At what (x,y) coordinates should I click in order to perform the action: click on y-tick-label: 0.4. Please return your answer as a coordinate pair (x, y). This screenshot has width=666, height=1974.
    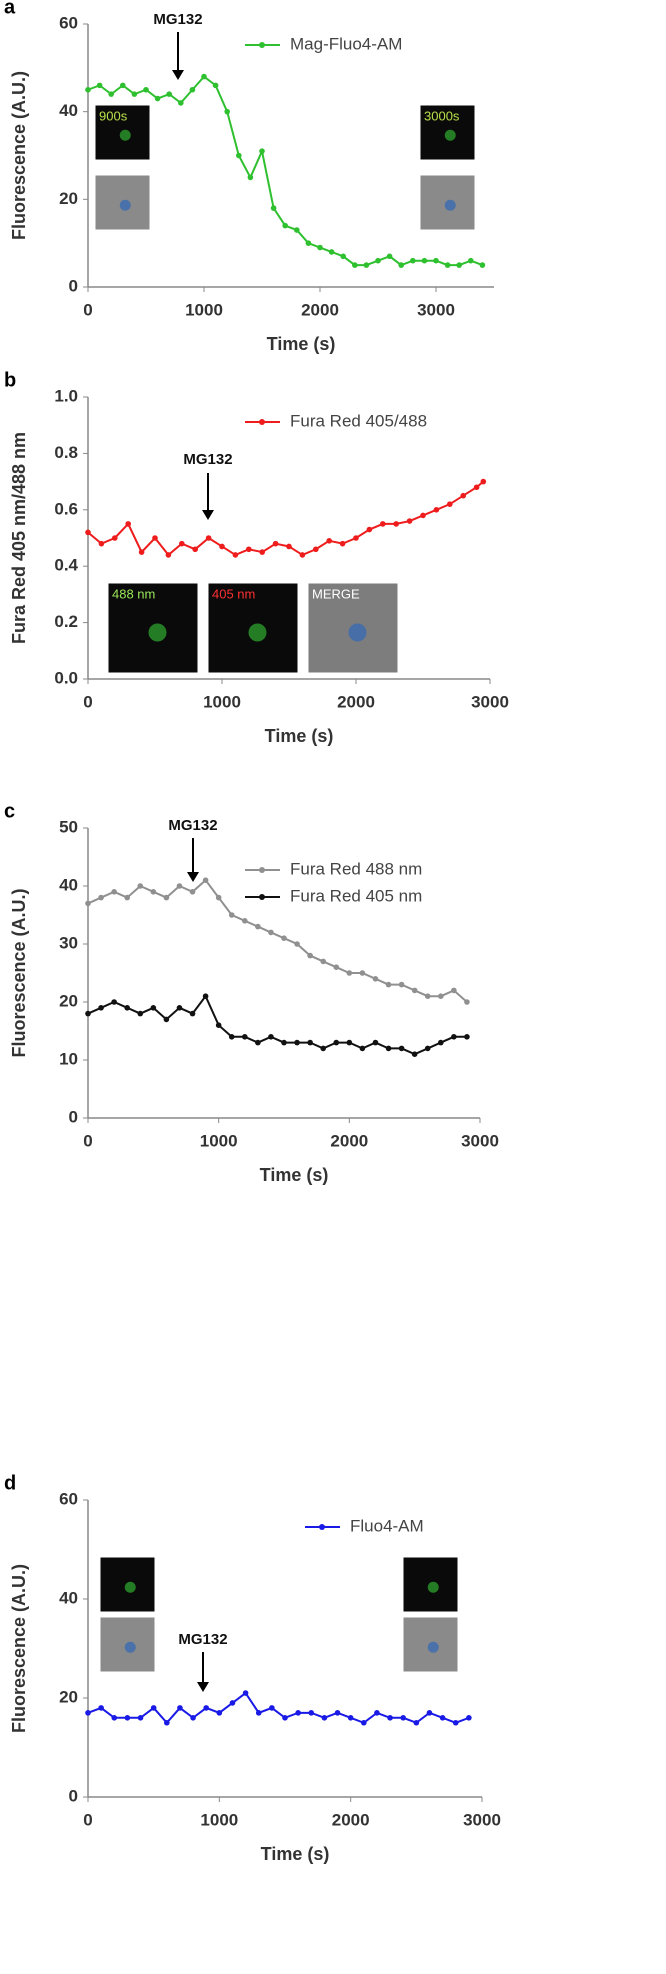
    Looking at the image, I should click on (66, 565).